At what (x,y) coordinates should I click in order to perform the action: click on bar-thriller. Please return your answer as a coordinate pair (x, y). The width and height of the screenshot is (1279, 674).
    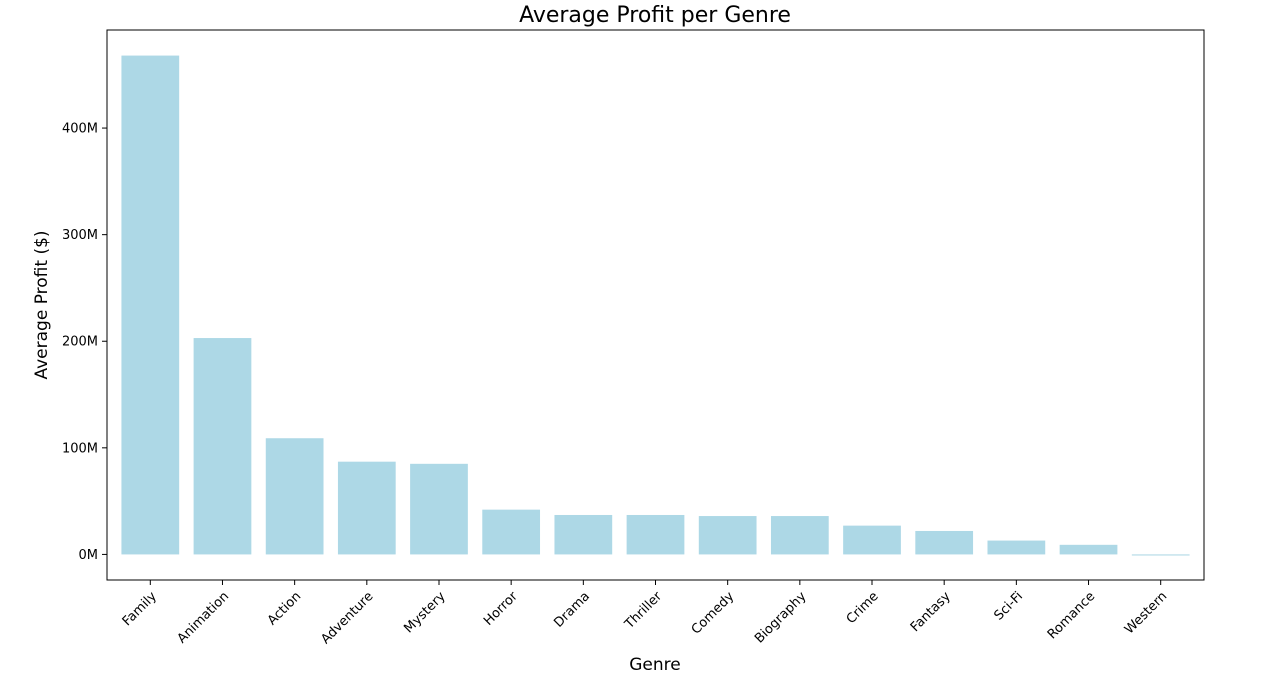
    Looking at the image, I should click on (655, 534).